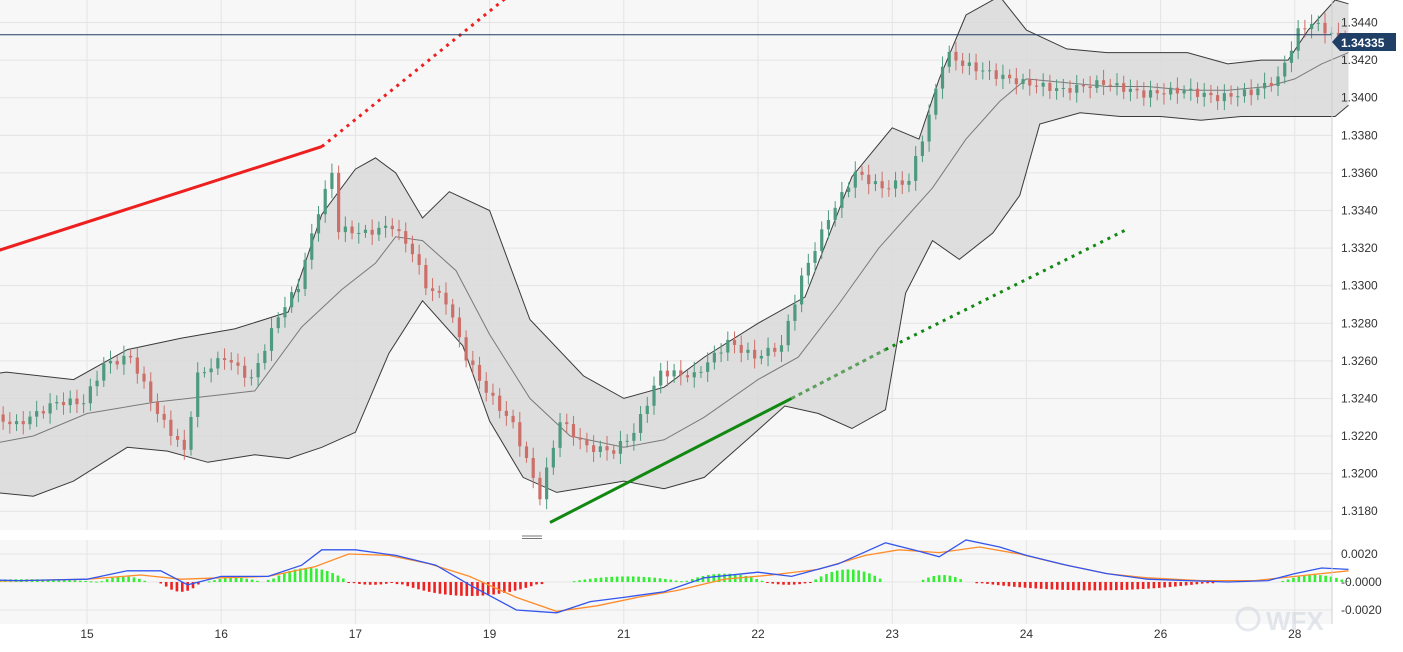 Image resolution: width=1403 pixels, height=652 pixels. I want to click on panel-resize-handle, so click(532, 537).